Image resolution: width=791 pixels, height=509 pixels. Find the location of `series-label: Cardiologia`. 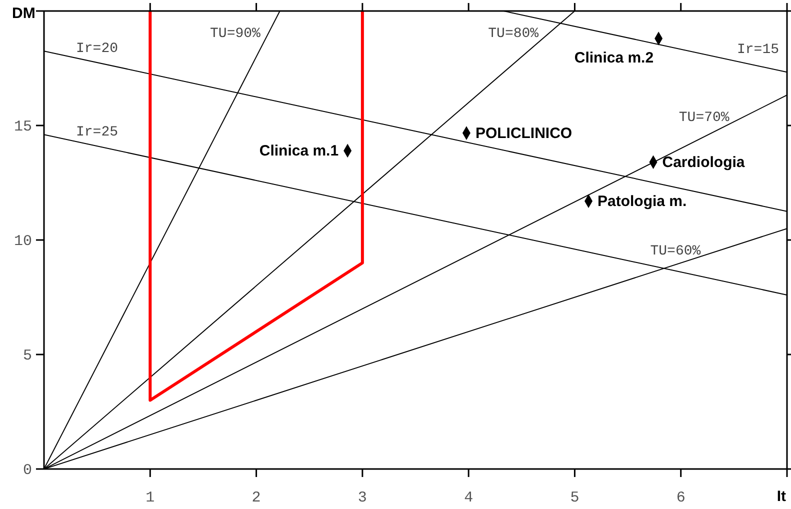

series-label: Cardiologia is located at coordinates (704, 163).